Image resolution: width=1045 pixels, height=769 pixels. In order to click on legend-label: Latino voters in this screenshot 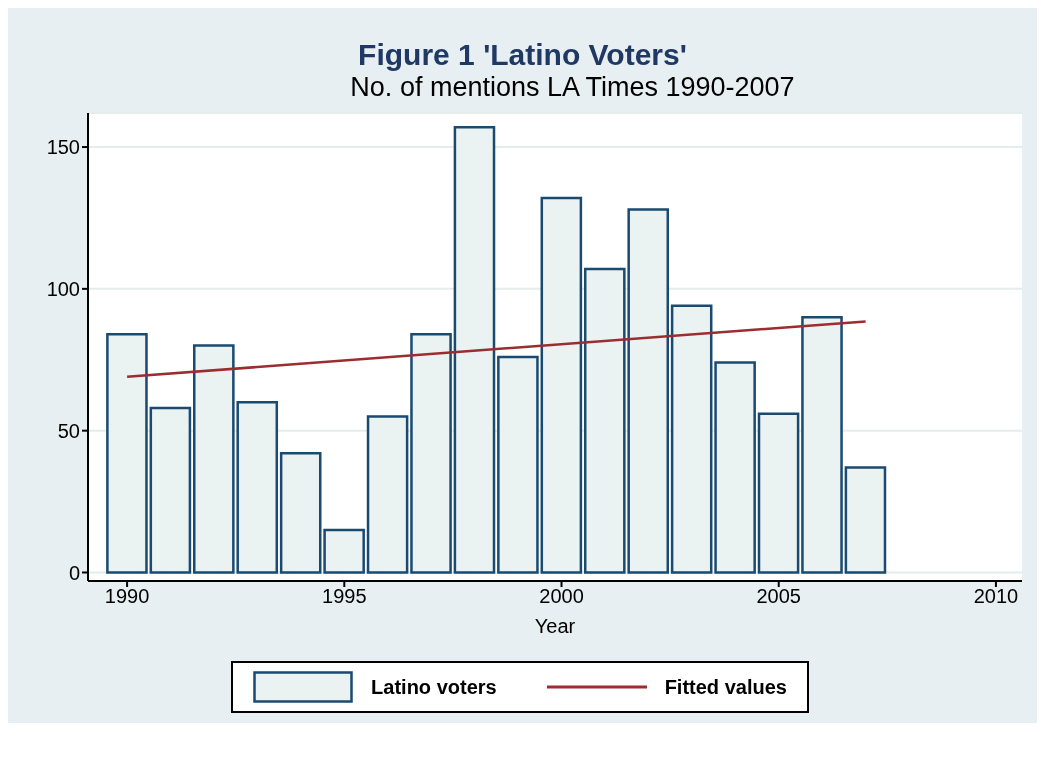, I will do `click(434, 687)`.